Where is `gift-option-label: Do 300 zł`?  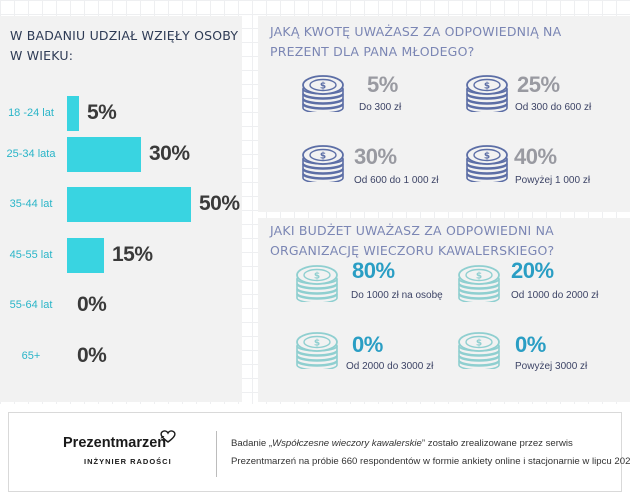
gift-option-label: Do 300 zł is located at coordinates (380, 107).